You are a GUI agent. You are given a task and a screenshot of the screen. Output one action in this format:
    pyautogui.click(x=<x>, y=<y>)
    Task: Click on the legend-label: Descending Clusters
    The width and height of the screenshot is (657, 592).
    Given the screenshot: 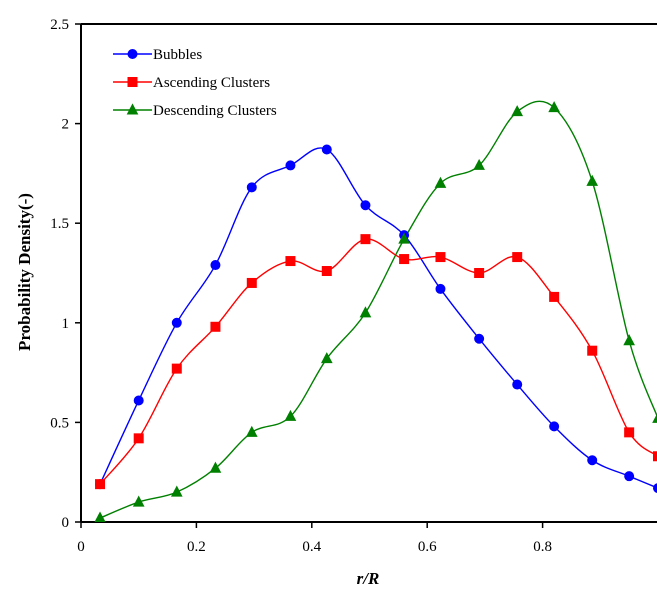 What is the action you would take?
    pyautogui.click(x=215, y=111)
    